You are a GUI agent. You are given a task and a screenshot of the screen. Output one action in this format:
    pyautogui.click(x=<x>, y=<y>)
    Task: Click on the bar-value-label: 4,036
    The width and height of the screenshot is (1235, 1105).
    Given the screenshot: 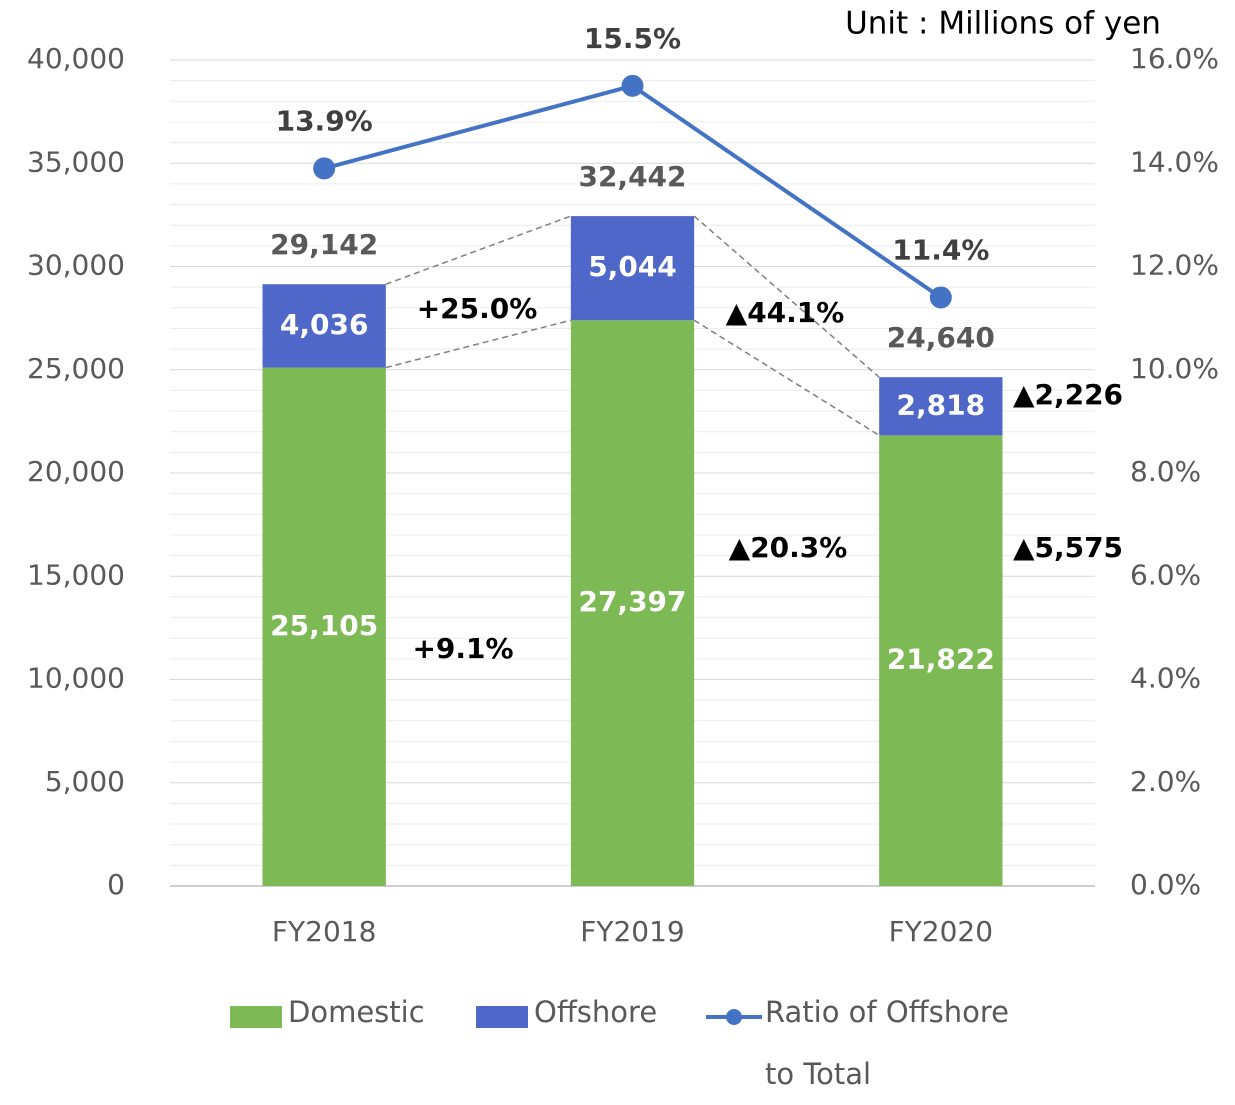 What is the action you would take?
    pyautogui.click(x=324, y=324)
    